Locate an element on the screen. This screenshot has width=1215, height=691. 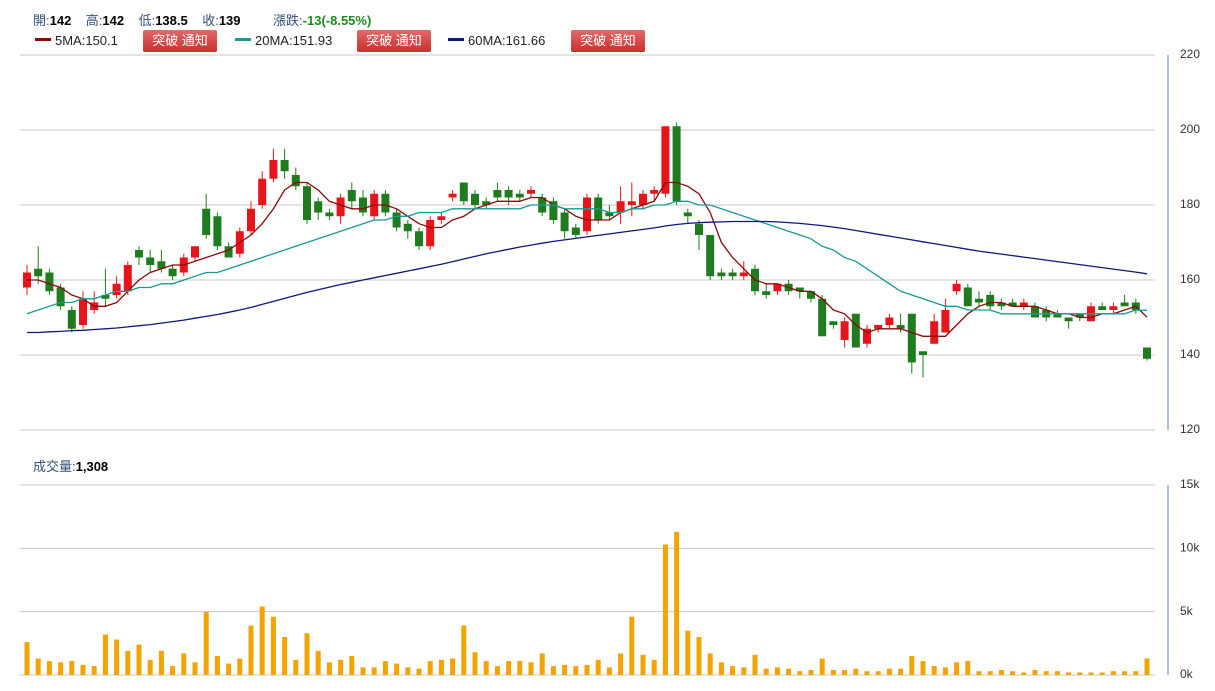
volume-header: 成交量:1,308 is located at coordinates (70, 465).